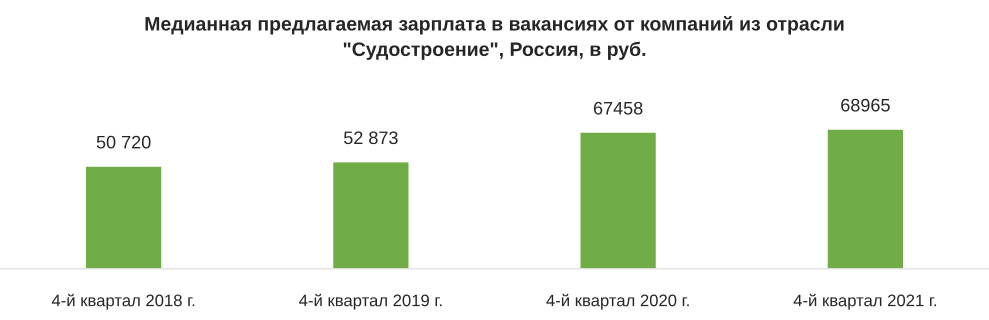  I want to click on data-label: 52 873, so click(371, 137).